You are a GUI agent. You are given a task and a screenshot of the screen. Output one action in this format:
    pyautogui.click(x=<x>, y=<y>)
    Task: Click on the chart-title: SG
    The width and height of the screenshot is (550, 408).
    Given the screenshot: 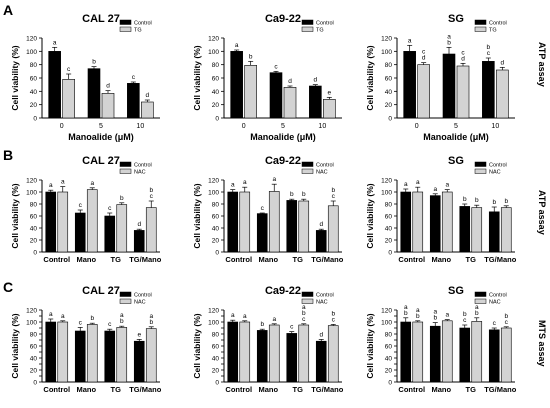 What is the action you would take?
    pyautogui.click(x=456, y=161)
    